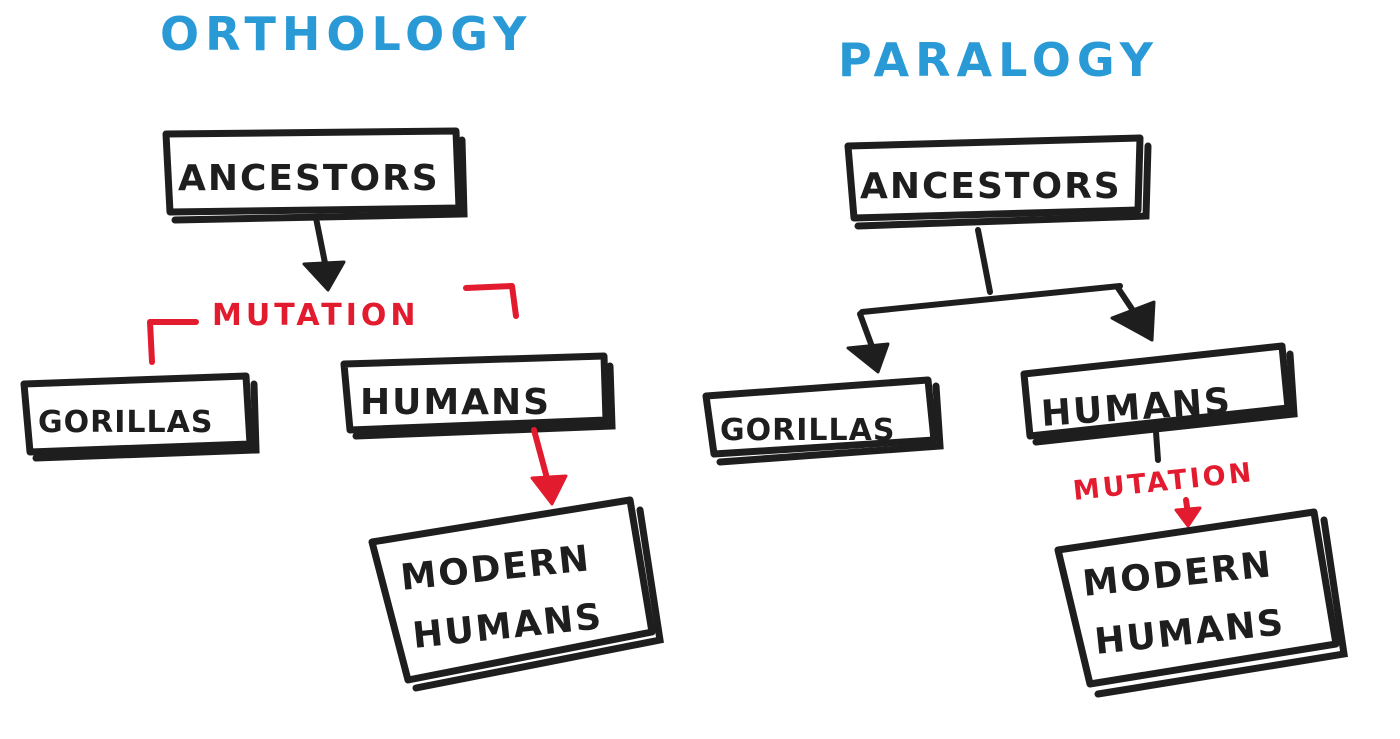 The width and height of the screenshot is (1400, 739). I want to click on orthology-gorillas-node: GORILLAS, so click(140, 417).